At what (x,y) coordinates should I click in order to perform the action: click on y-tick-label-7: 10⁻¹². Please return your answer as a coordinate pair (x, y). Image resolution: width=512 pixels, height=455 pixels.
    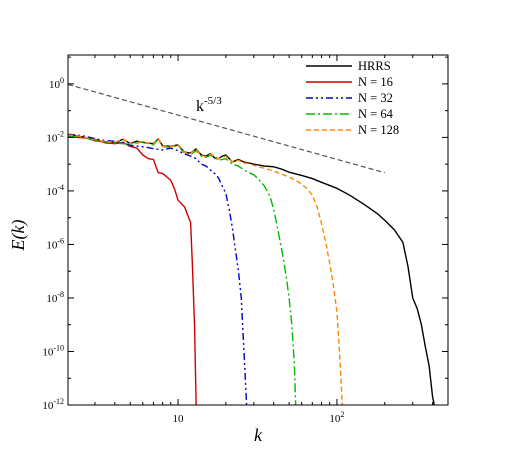
    Looking at the image, I should click on (53, 404).